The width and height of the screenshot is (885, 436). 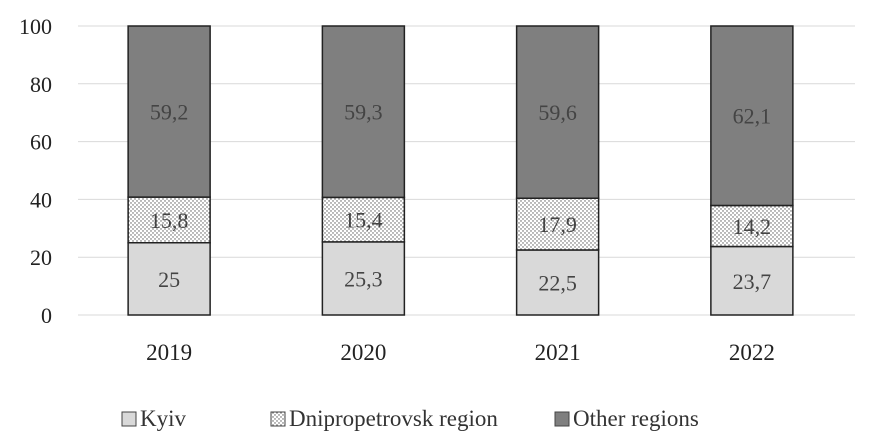 I want to click on bar-dnipropetrovsk-region-2019, so click(x=169, y=220).